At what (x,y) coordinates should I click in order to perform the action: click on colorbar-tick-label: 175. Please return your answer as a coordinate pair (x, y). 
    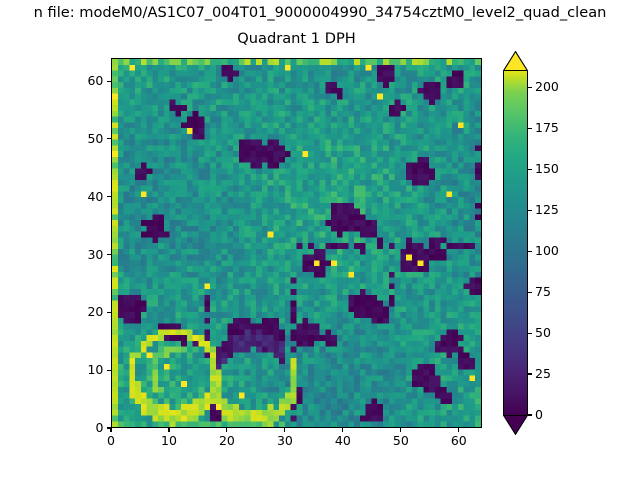
    Looking at the image, I should click on (547, 128).